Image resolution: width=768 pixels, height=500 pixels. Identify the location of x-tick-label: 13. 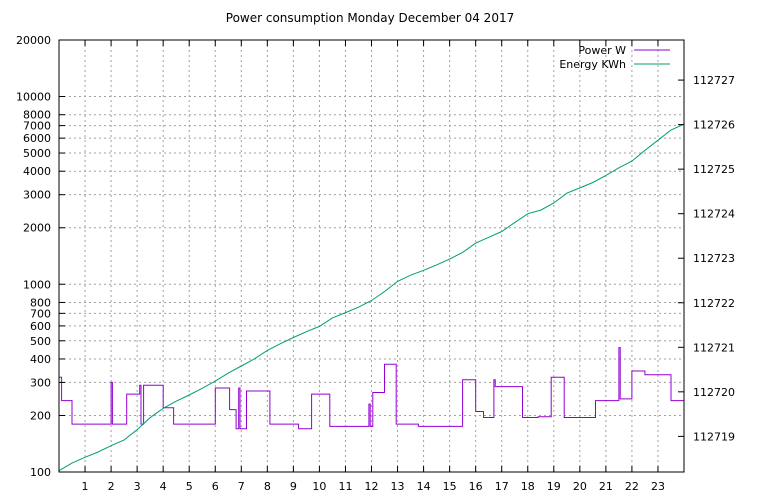
(398, 486).